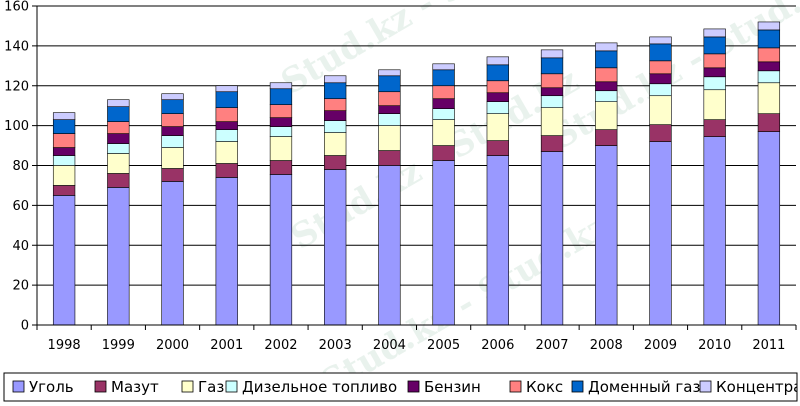 The height and width of the screenshot is (406, 800). Describe the element at coordinates (319, 387) in the screenshot. I see `legend-label: Дизельное топливо` at that location.